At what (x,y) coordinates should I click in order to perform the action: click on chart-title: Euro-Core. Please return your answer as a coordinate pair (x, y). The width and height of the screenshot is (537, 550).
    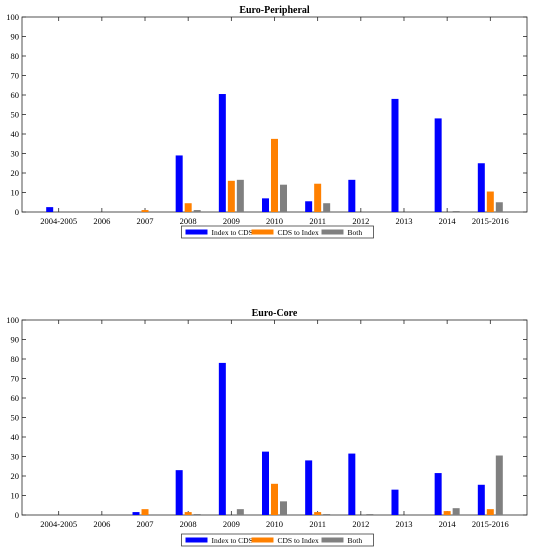
    Looking at the image, I should click on (275, 313).